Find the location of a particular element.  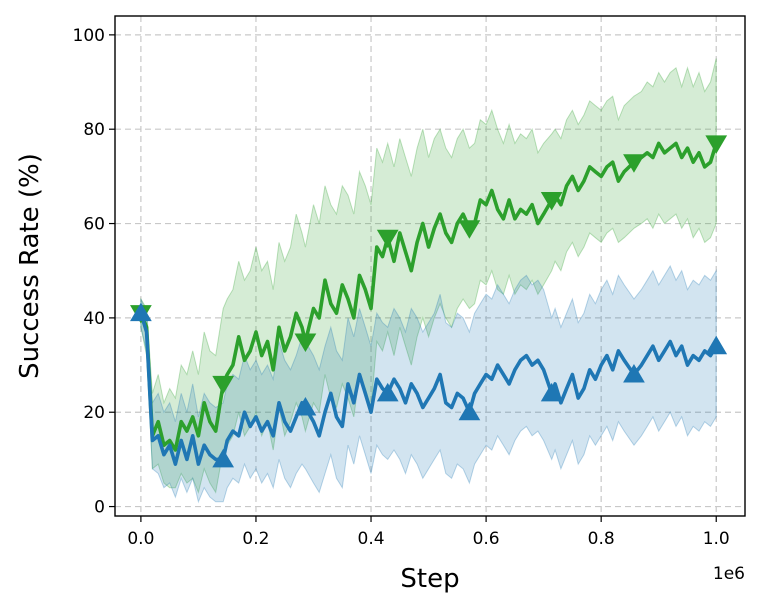

x-tick-label: 0.6 is located at coordinates (486, 539).